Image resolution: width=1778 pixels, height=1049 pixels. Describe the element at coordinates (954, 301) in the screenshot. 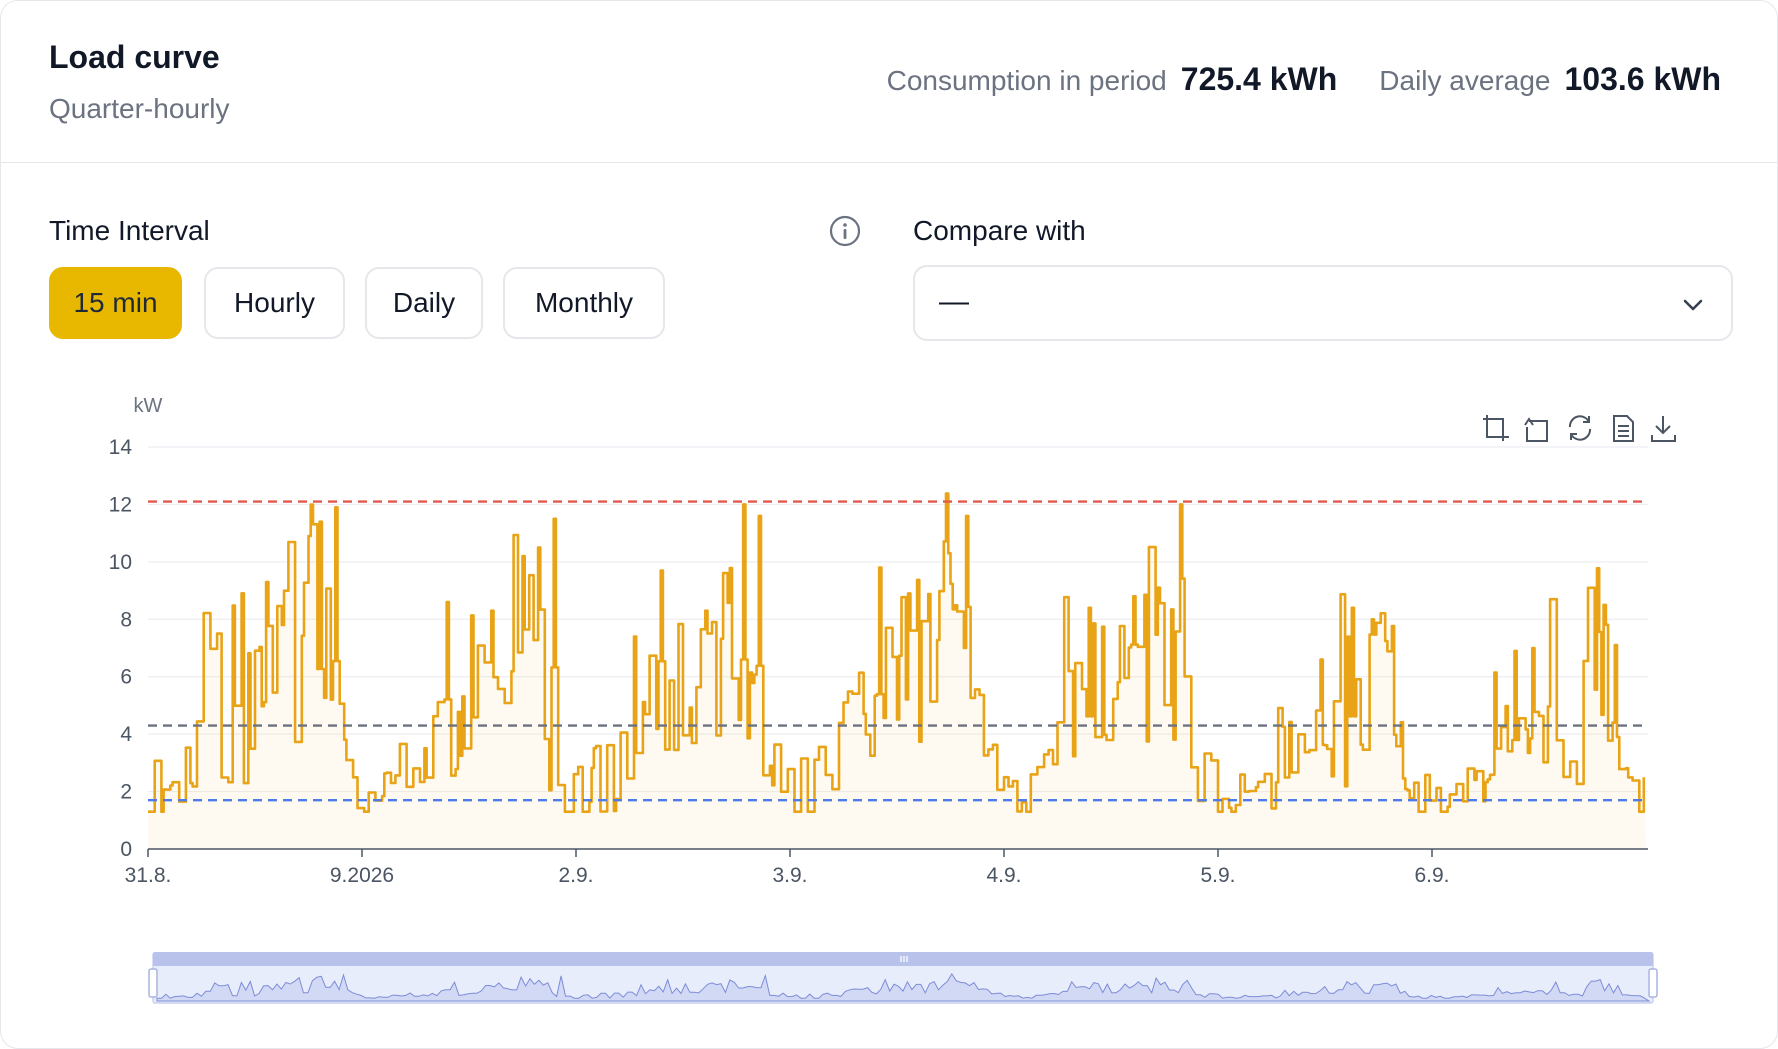

I see `compare-select-value: —` at that location.